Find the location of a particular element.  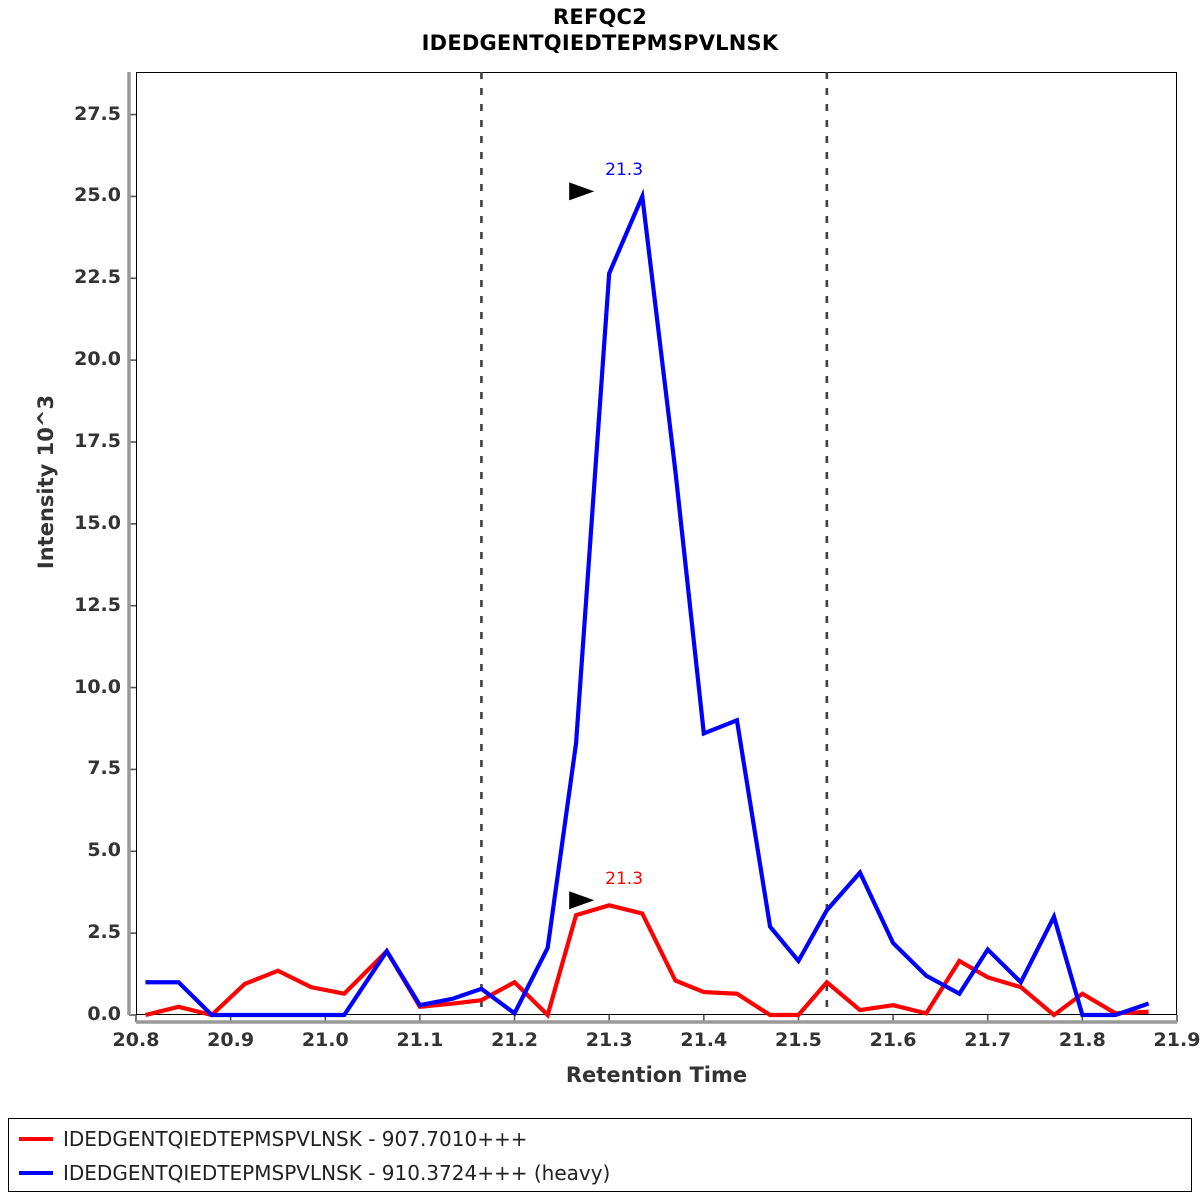

series-line-light is located at coordinates (646, 961).